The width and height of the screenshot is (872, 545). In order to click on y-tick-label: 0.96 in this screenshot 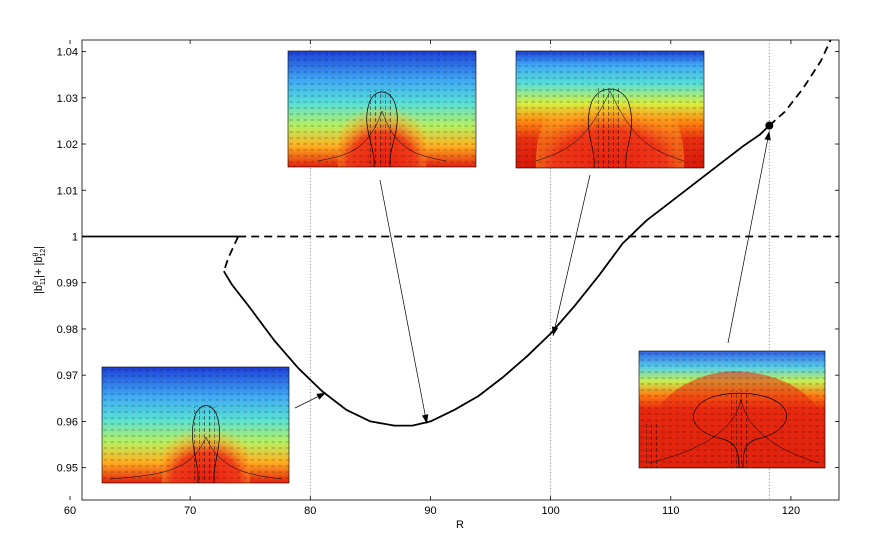, I will do `click(67, 422)`.